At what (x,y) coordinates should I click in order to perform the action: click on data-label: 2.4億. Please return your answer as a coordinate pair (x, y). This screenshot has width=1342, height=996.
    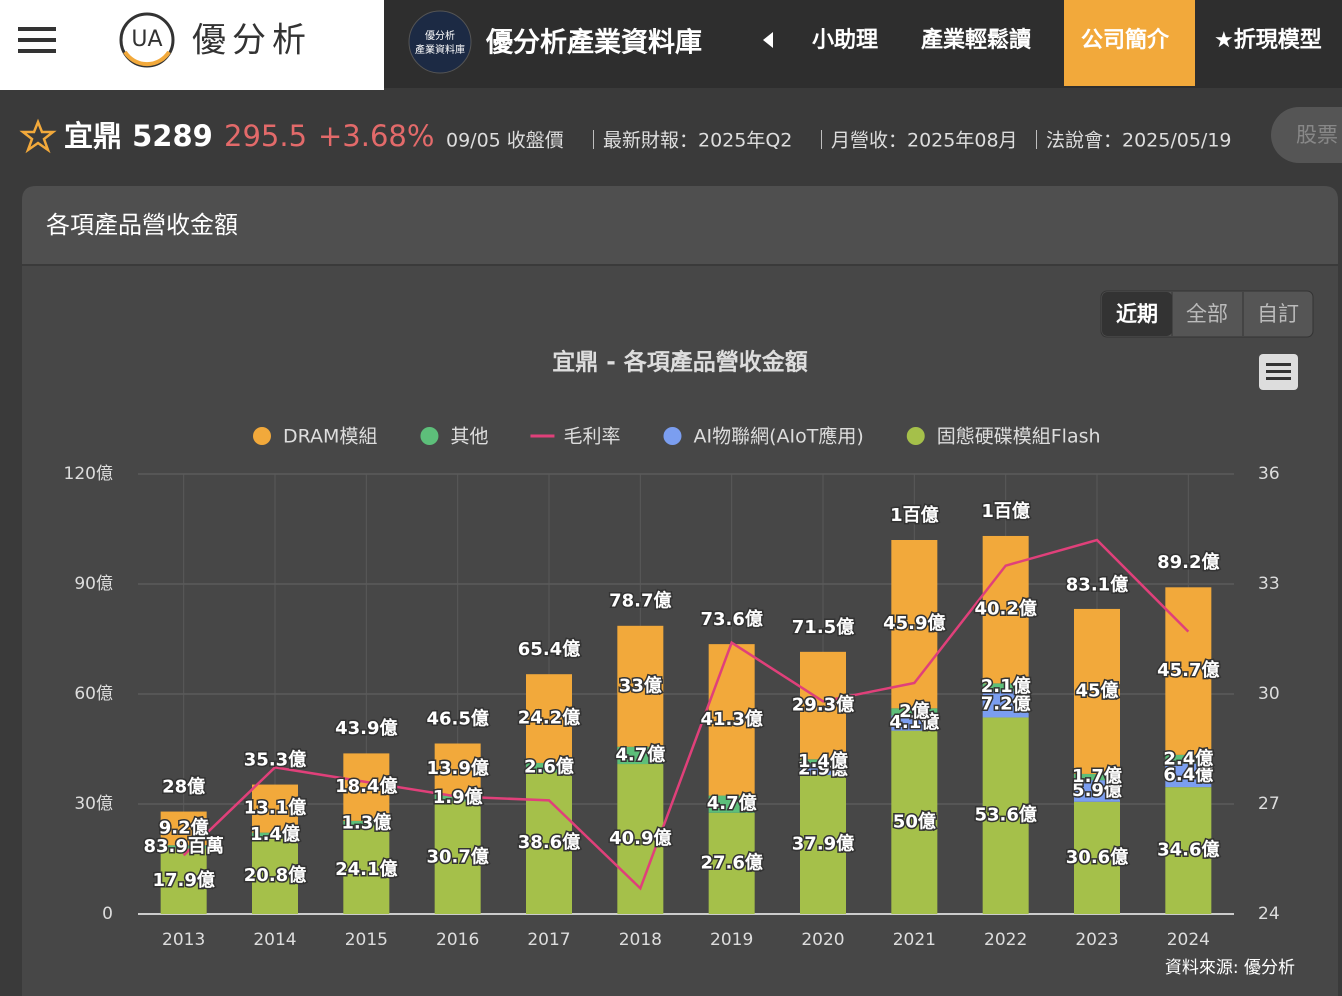
    Looking at the image, I should click on (1188, 758).